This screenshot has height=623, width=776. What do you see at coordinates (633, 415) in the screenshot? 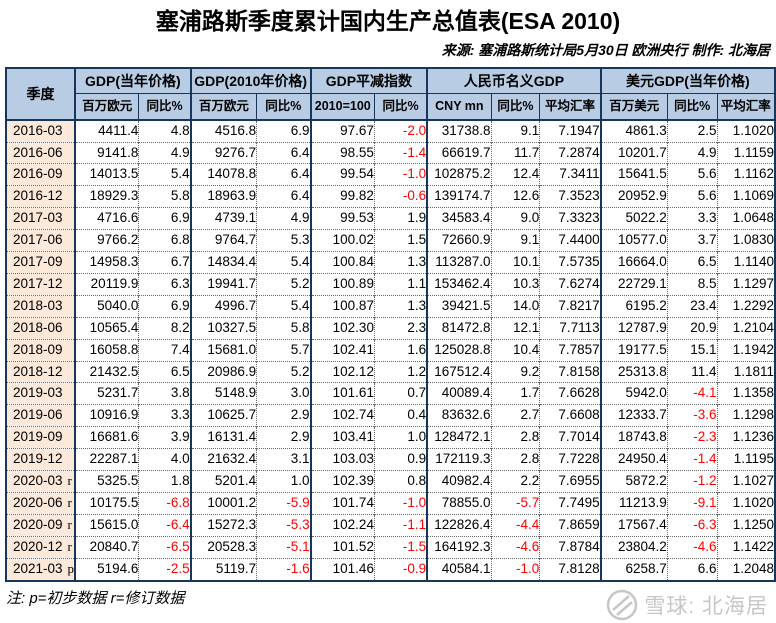
I see `data-cell: 12333.7` at bounding box center [633, 415].